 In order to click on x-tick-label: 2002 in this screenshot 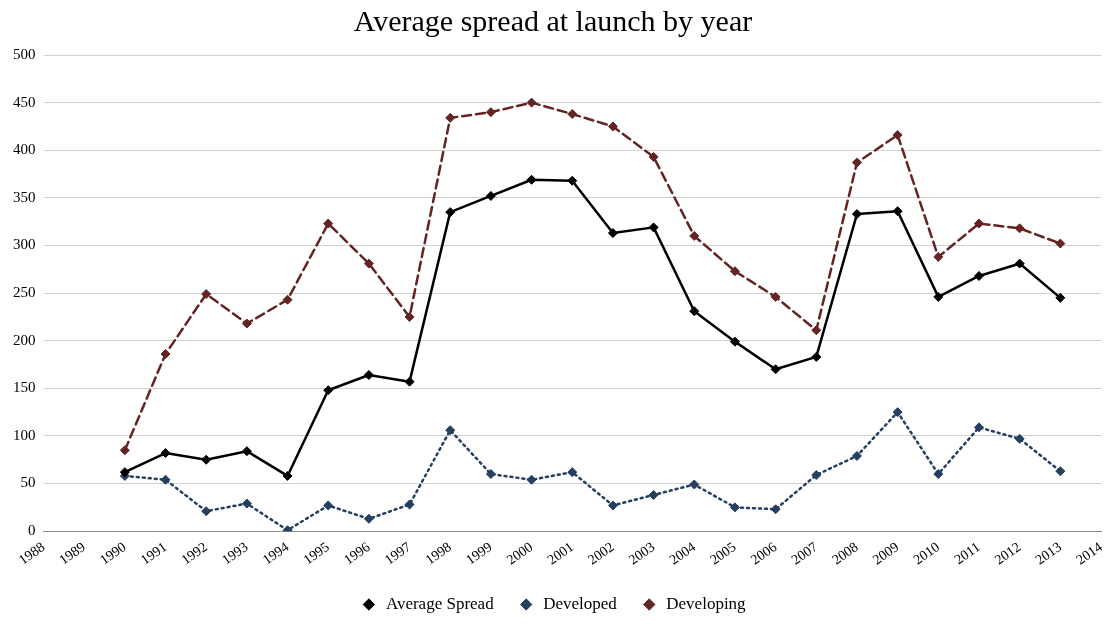, I will do `click(601, 553)`.